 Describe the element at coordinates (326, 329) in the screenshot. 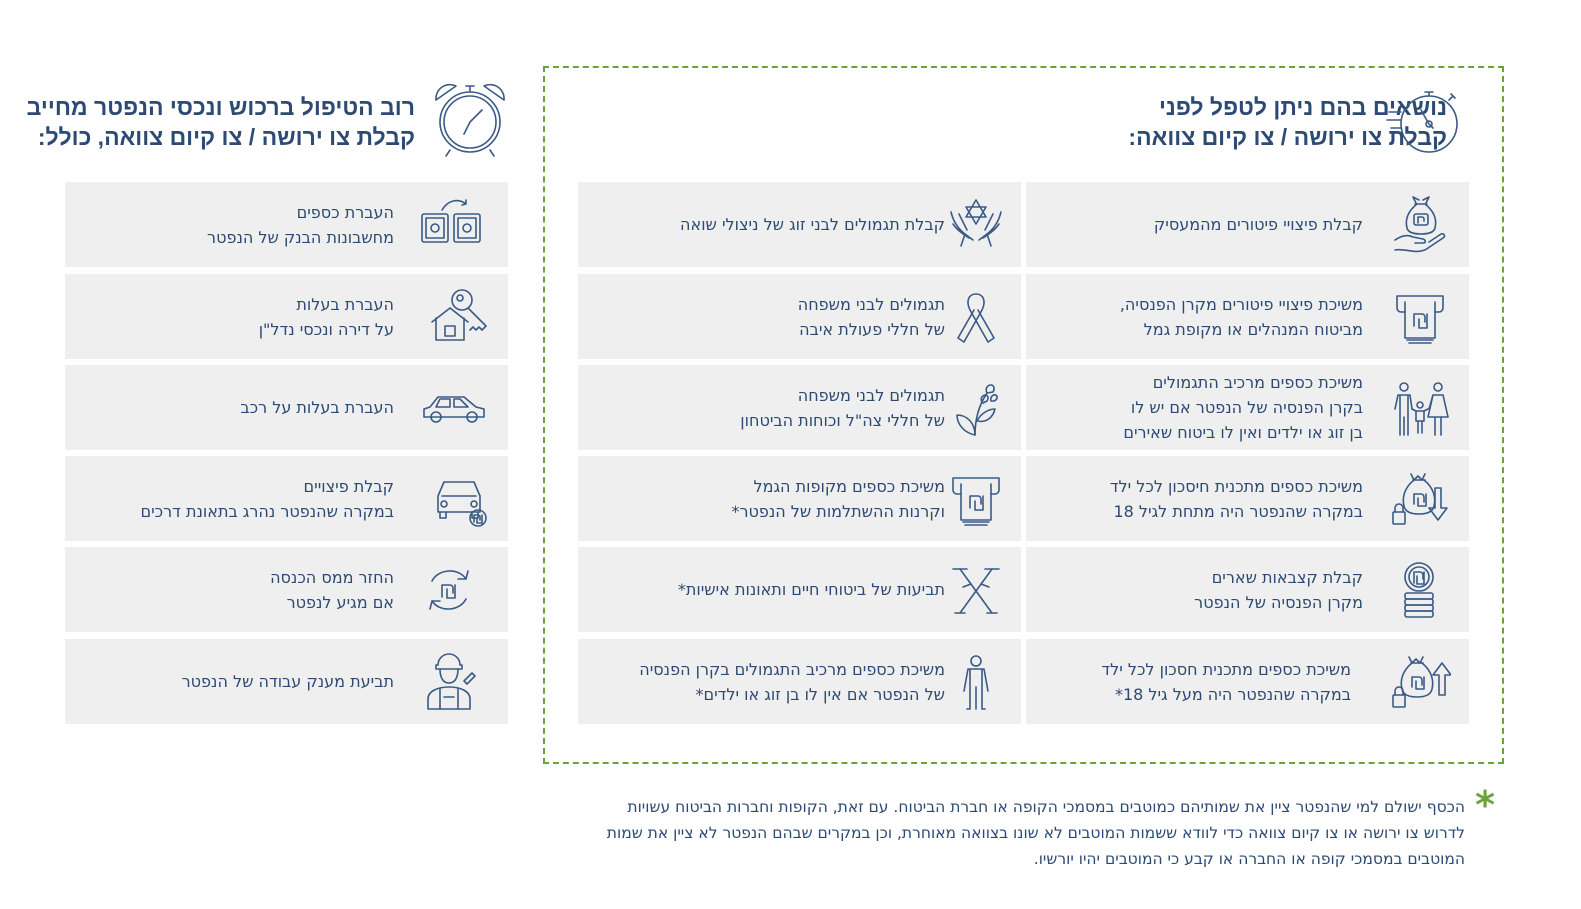

I see `item-text: על דירה ונכסי נדל"ן` at that location.